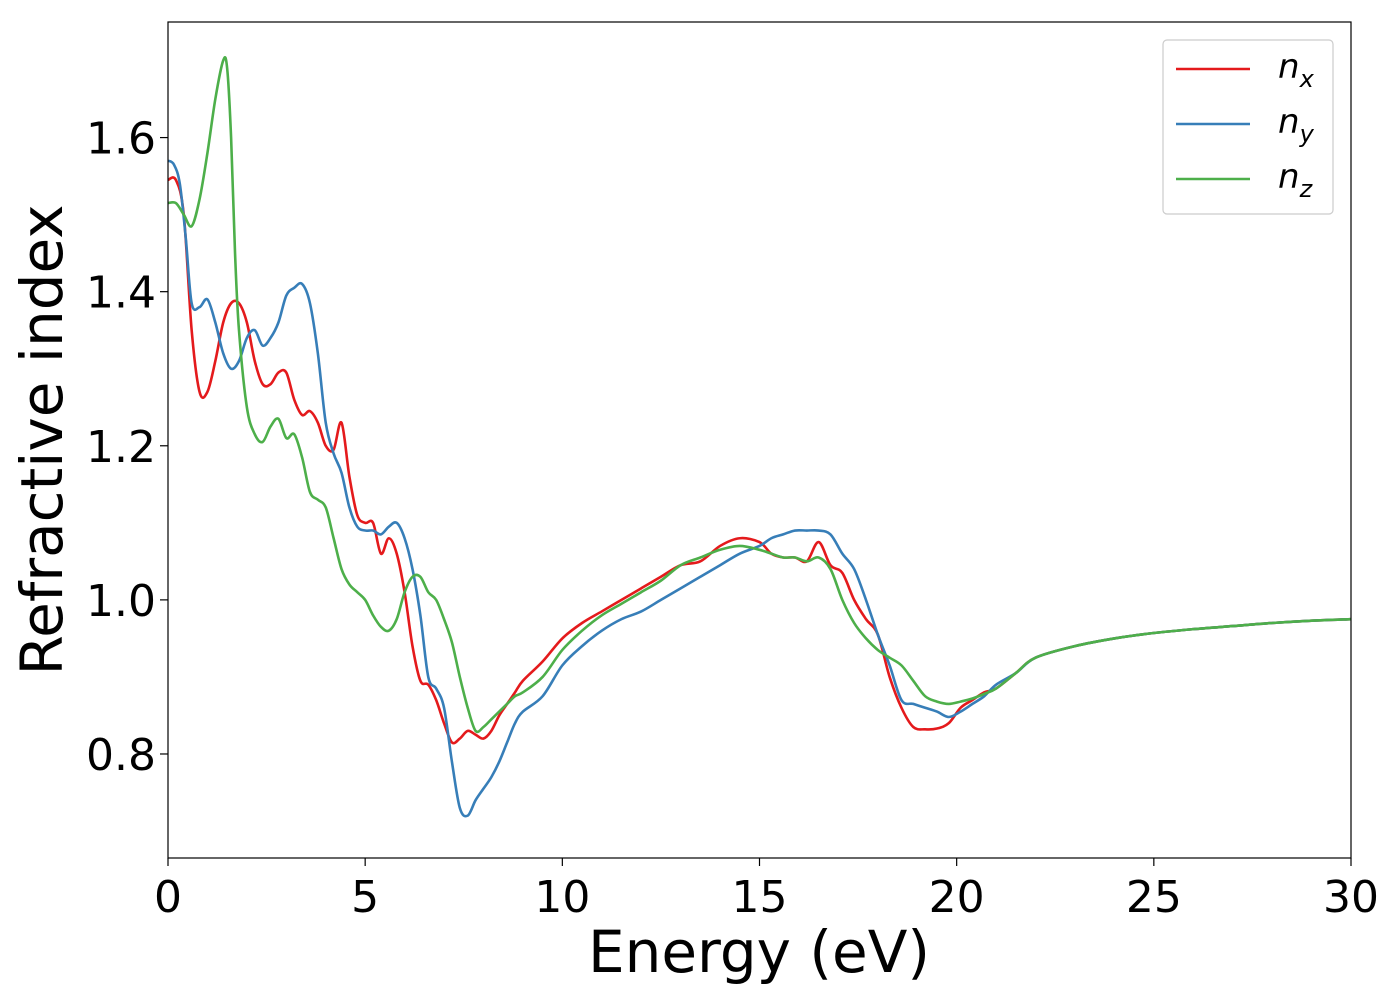 This screenshot has height=1000, width=1400. What do you see at coordinates (759, 952) in the screenshot?
I see `x-axis-label: Energy (eV)` at bounding box center [759, 952].